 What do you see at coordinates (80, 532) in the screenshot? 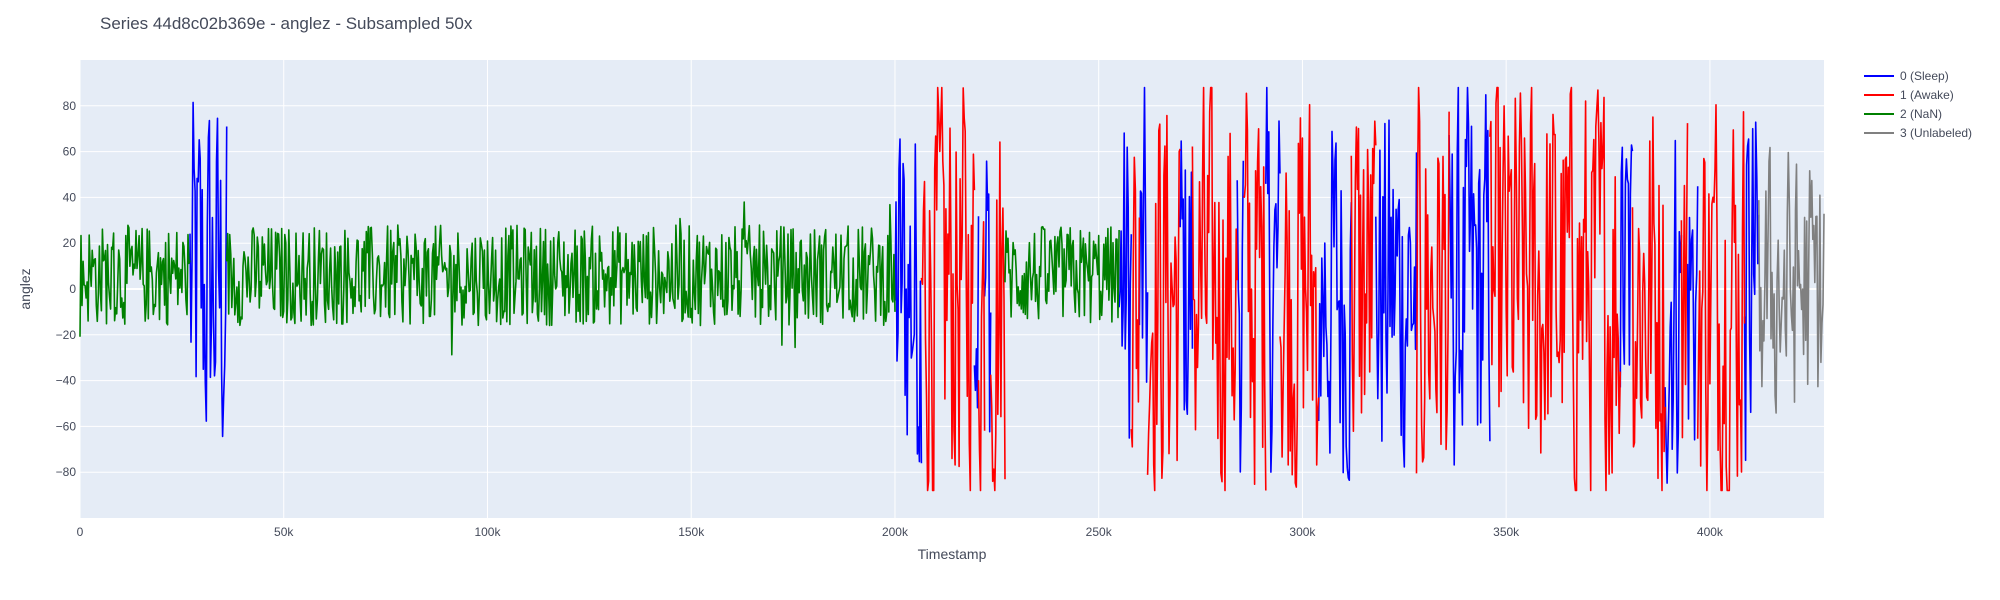
I see `x-tick-label: 0` at bounding box center [80, 532].